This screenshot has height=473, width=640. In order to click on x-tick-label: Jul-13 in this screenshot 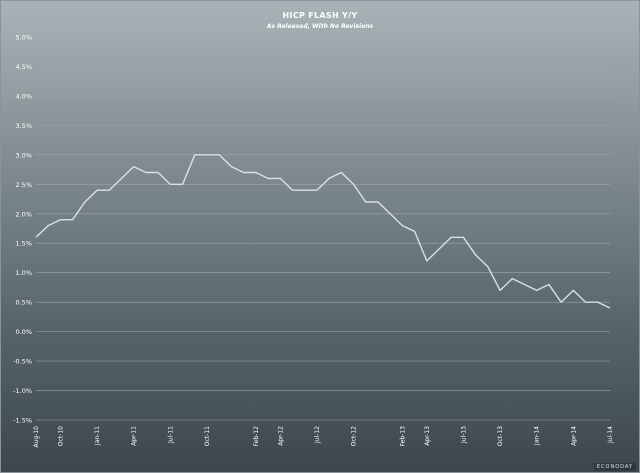, I will do `click(463, 435)`.